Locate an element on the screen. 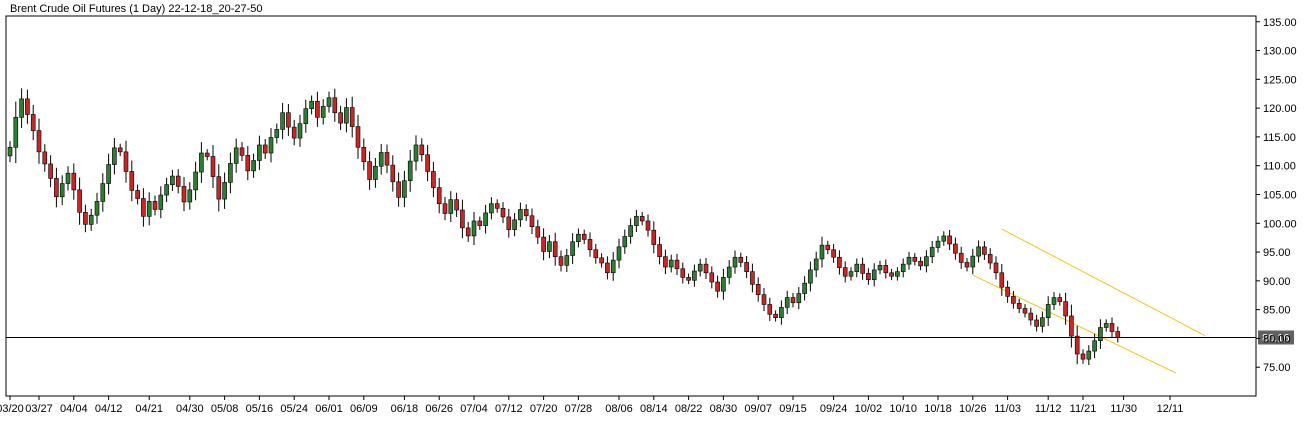  y-tick-label: 90.00 is located at coordinates (1277, 282).